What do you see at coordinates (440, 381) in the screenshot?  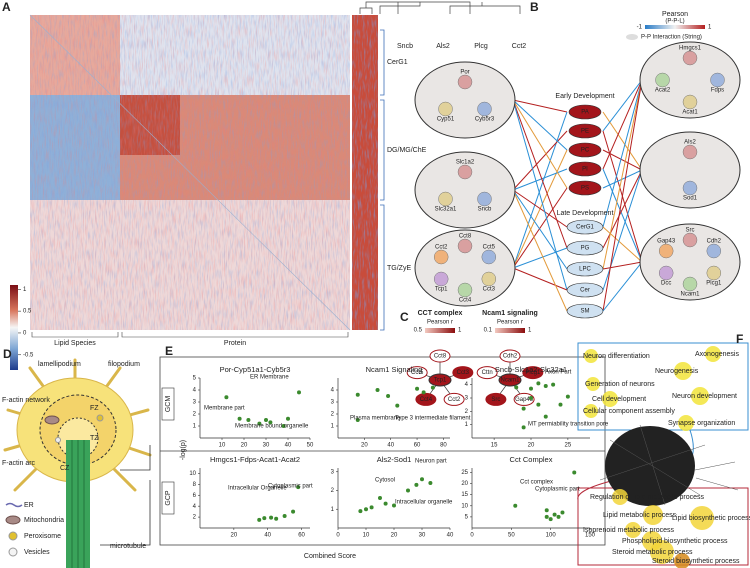 I see `complex-hub-label: Tcp1` at bounding box center [440, 381].